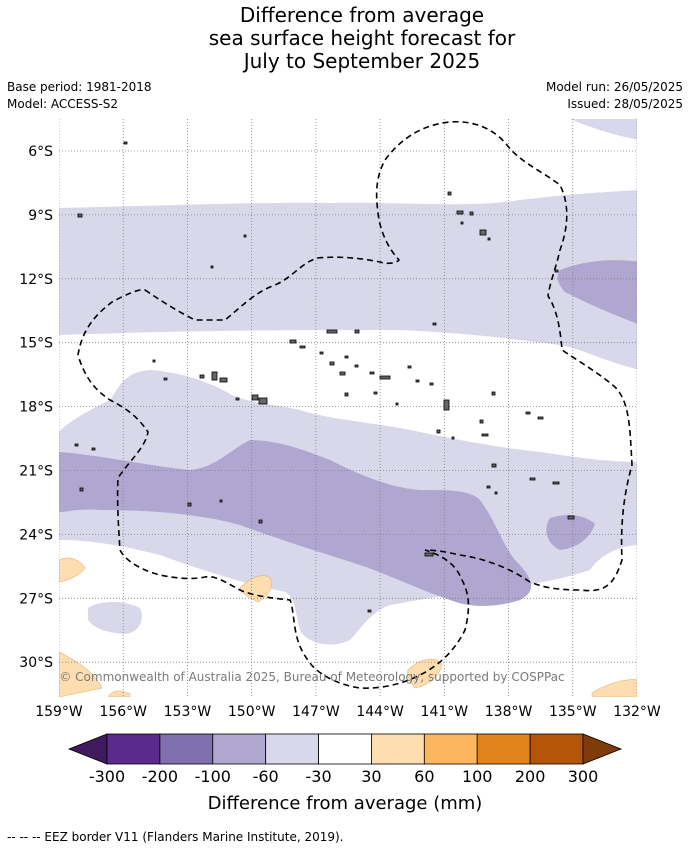 The height and width of the screenshot is (850, 690). What do you see at coordinates (255, 589) in the screenshot?
I see `anomaly-region-central-positive` at bounding box center [255, 589].